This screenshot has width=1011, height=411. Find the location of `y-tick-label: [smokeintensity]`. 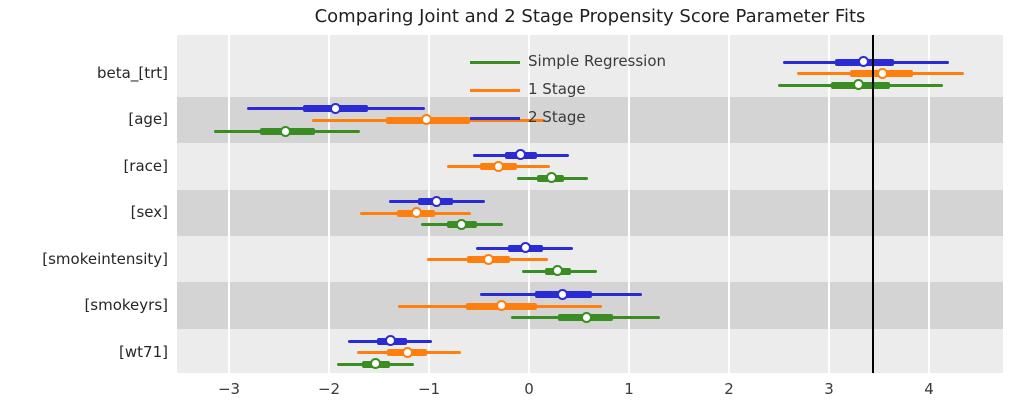

y-tick-label: [smokeintensity] is located at coordinates (105, 258).